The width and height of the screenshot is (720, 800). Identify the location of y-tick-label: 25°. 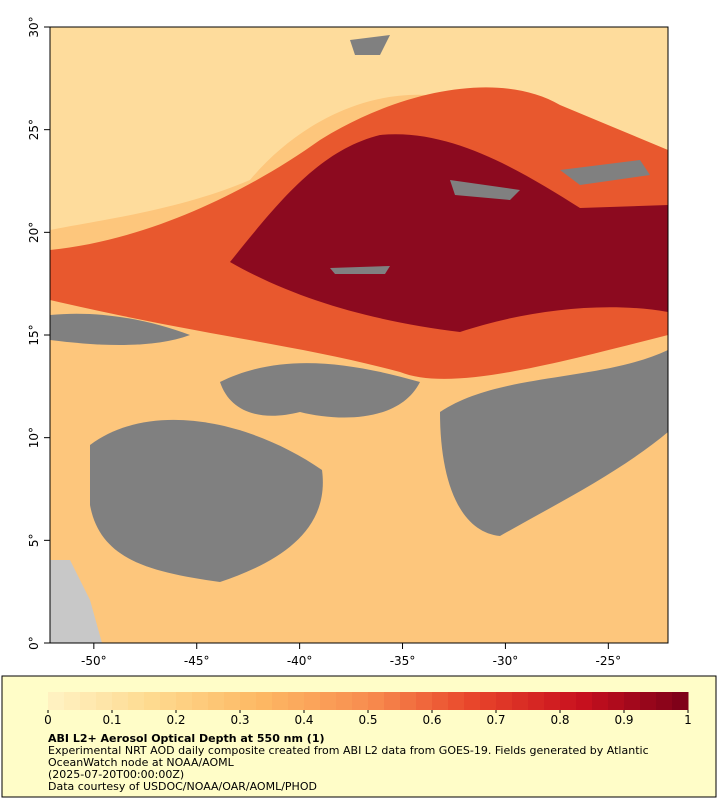
(34, 129).